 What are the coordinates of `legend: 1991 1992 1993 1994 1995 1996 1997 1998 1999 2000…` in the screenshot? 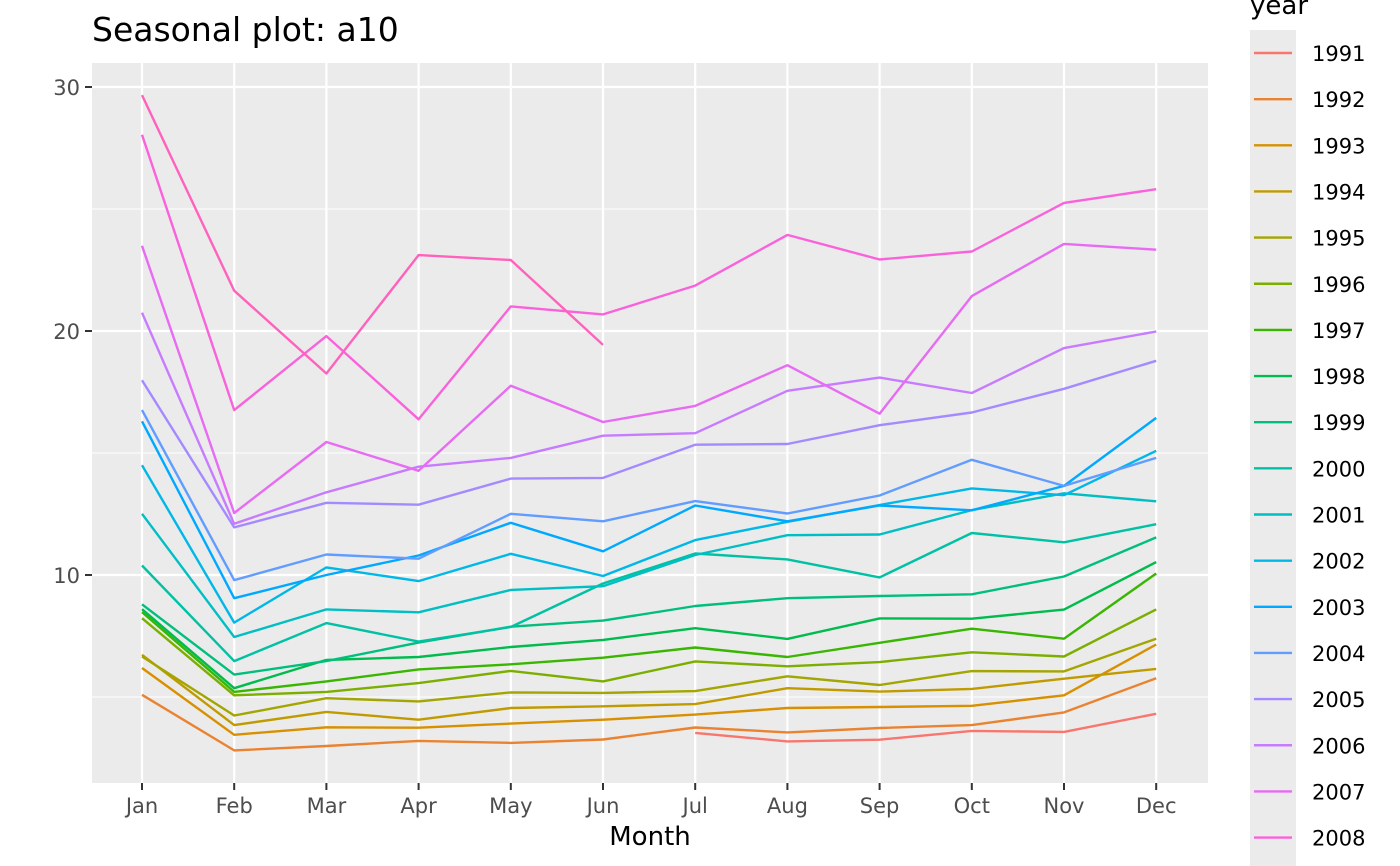 It's located at (1309, 446).